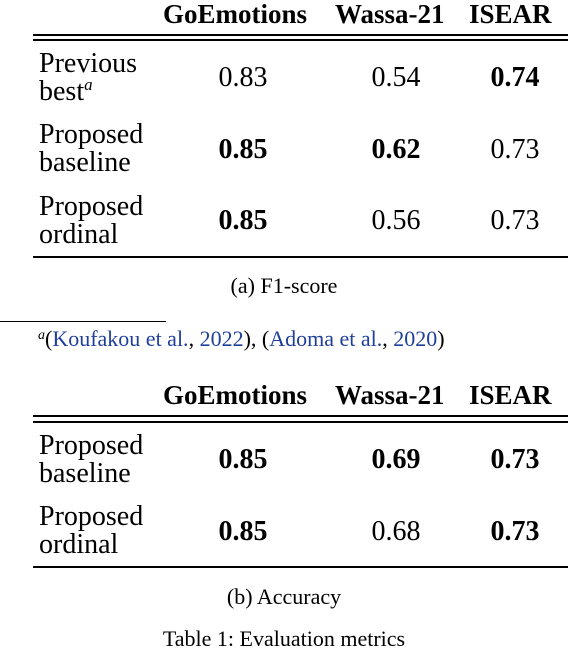 This screenshot has width=568, height=651. I want to click on row-label-previous-best: Previous besta, so click(88, 77).